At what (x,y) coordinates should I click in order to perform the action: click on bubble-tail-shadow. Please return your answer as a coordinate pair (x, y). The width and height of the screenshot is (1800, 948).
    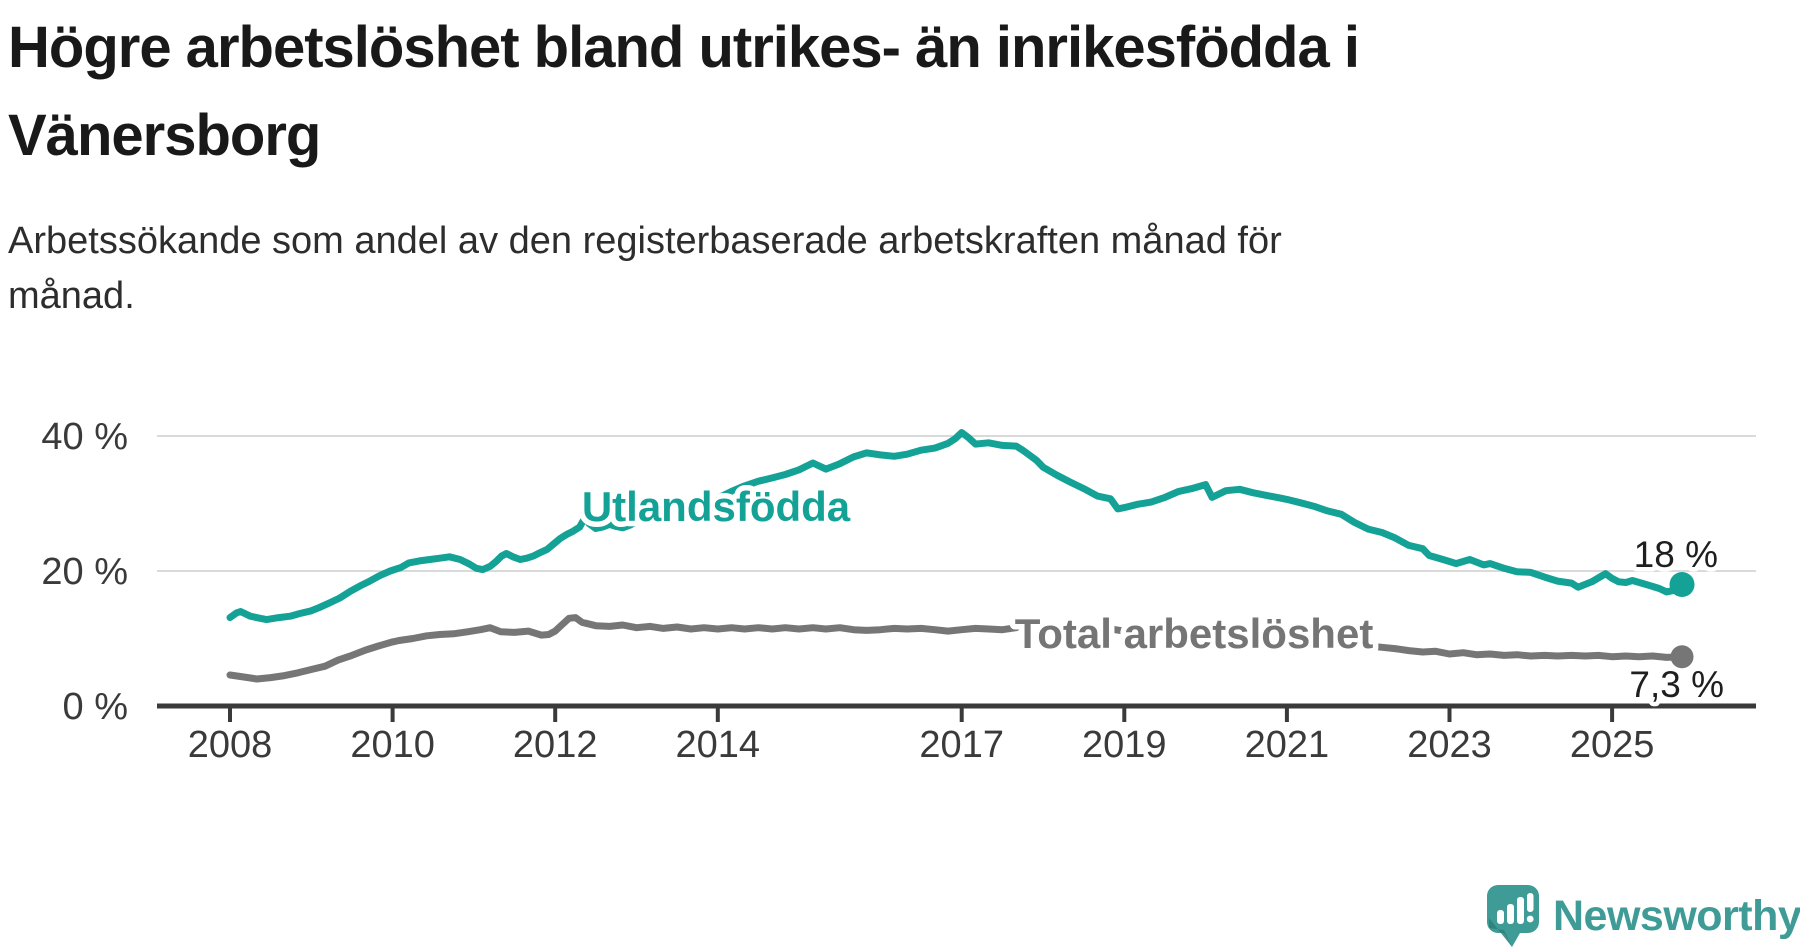
    Looking at the image, I should click on (1500, 932).